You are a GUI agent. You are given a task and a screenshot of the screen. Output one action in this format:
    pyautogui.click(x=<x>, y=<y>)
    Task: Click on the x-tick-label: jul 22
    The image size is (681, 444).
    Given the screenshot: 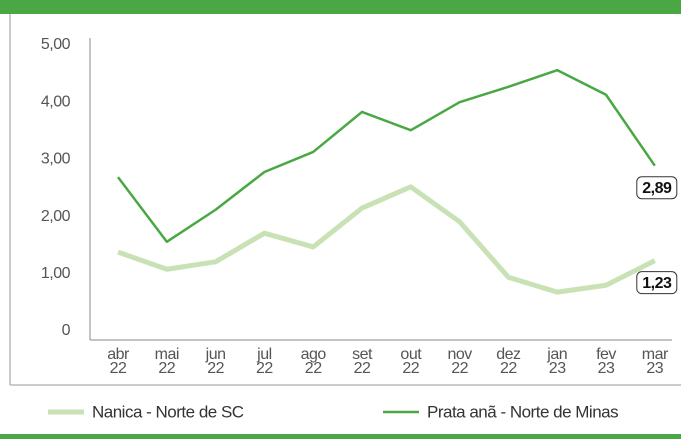 What is the action you would take?
    pyautogui.click(x=264, y=361)
    